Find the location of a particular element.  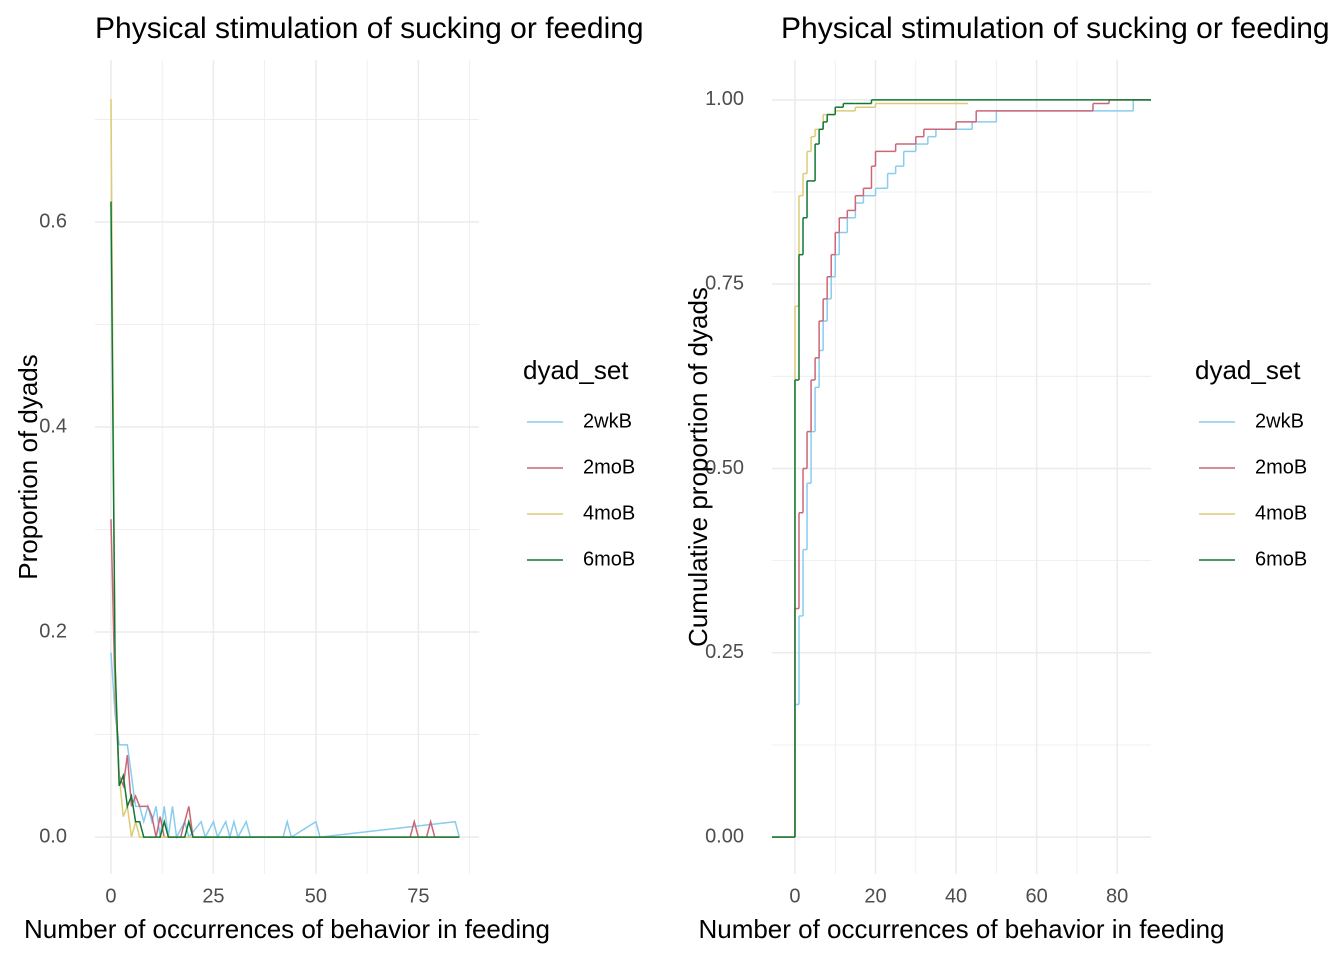

y-tick-label: 0.4 is located at coordinates (53, 426).